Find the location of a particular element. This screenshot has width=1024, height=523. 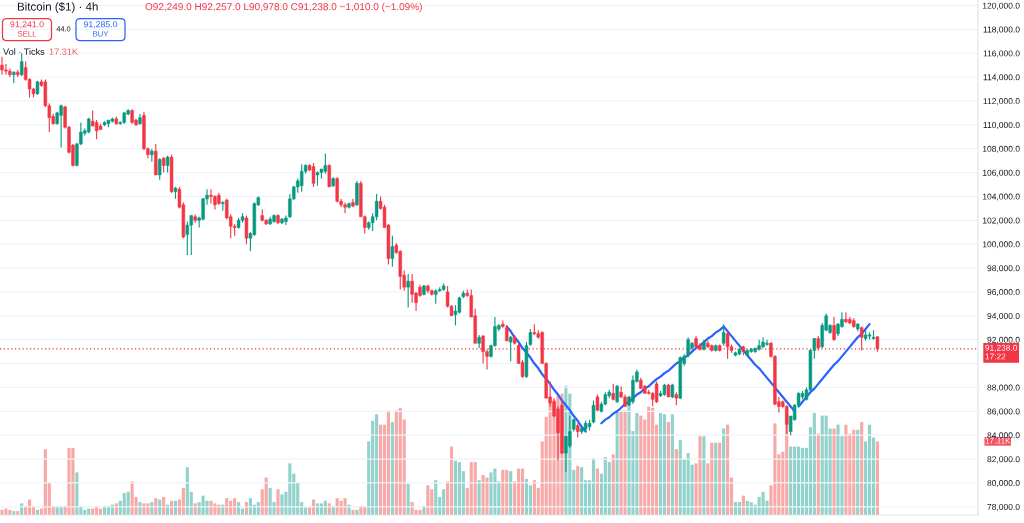

annotation: 91,241.0 is located at coordinates (27, 25).